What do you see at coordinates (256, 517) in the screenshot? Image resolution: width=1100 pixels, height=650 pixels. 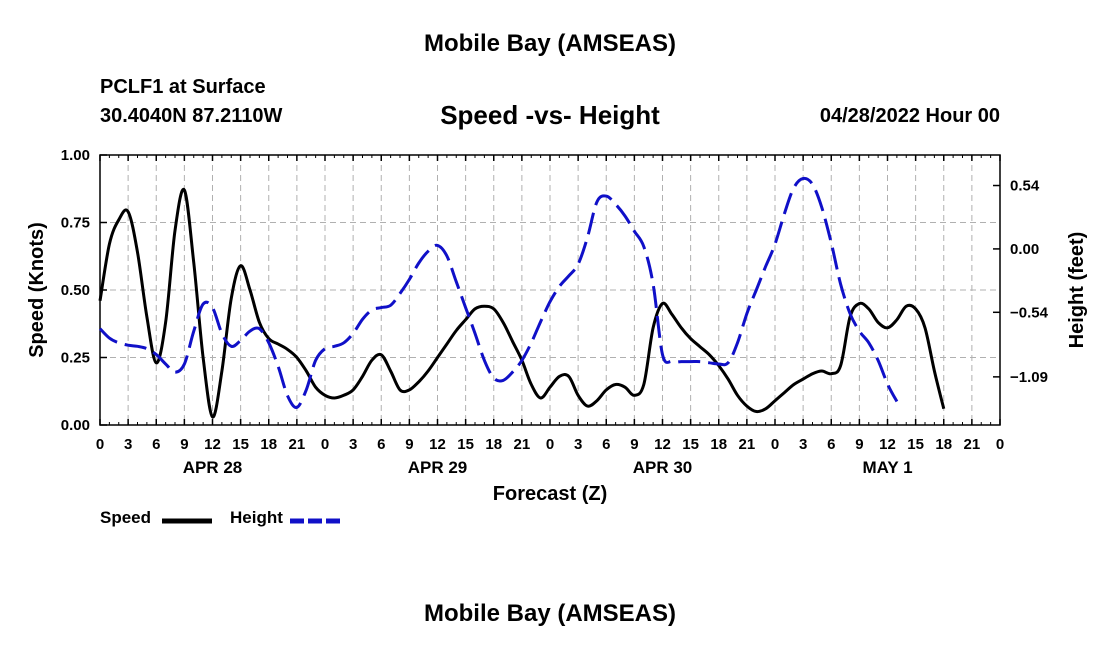 I see `legend-height-label: Height` at bounding box center [256, 517].